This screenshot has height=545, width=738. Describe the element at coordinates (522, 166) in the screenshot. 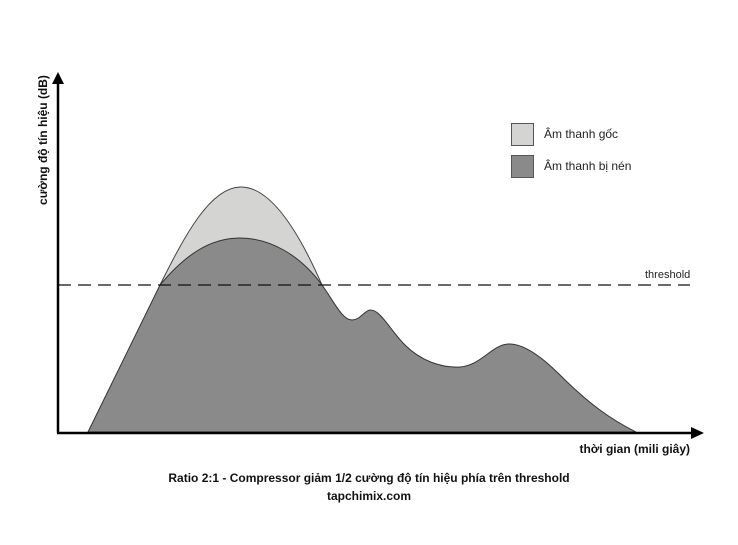

I see `legend-swatch-compressed` at that location.